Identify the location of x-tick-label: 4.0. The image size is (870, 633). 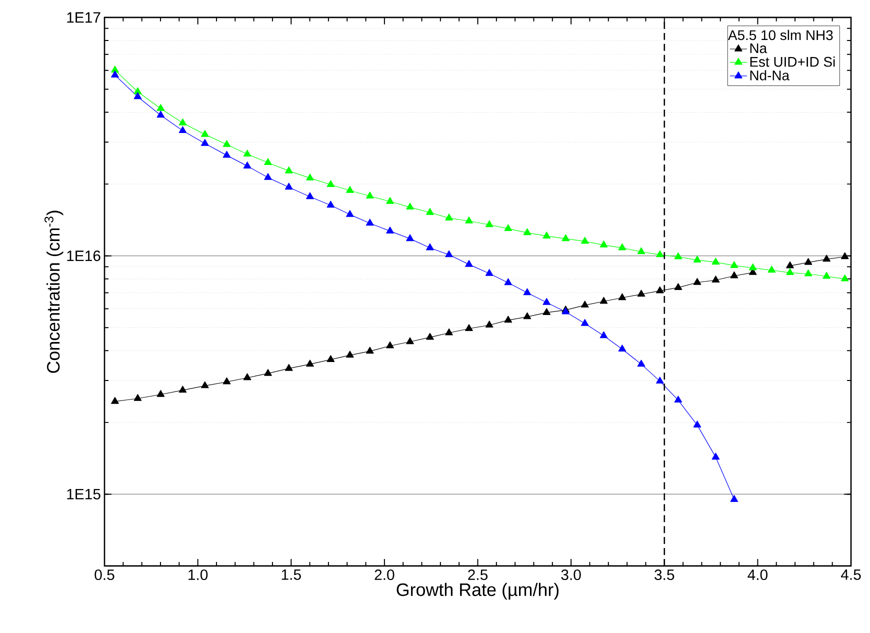
(758, 574).